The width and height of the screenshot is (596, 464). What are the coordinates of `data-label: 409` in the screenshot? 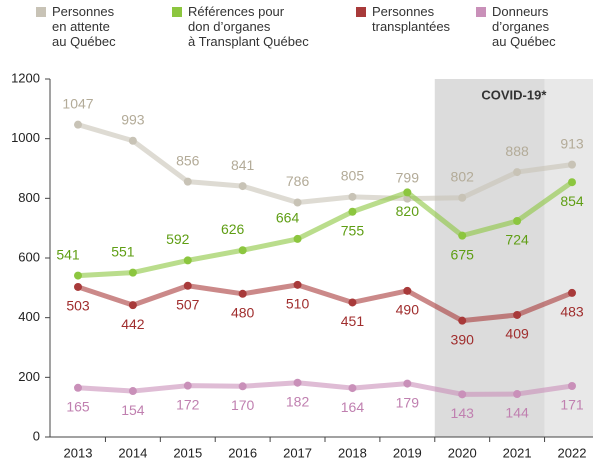 It's located at (517, 334).